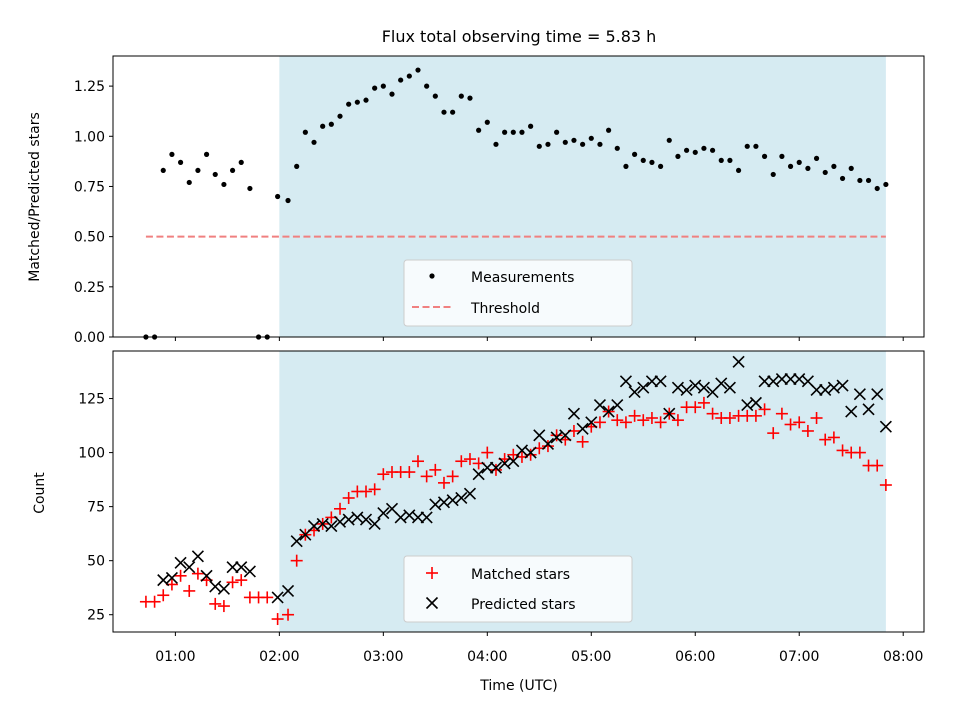 The width and height of the screenshot is (960, 720). What do you see at coordinates (95, 508) in the screenshot?
I see `bottom-y-axis: 25 50 75 100 125` at bounding box center [95, 508].